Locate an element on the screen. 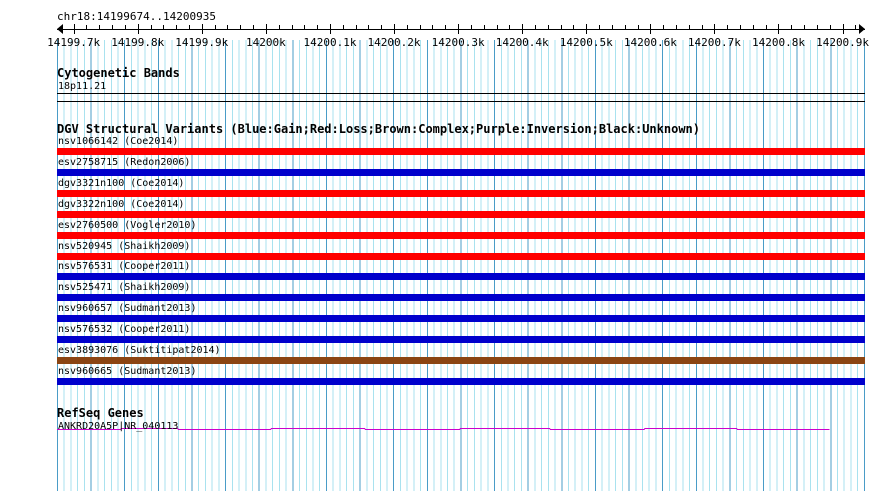 The image size is (890, 491). ruler-right-arrow-icon is located at coordinates (862, 29).